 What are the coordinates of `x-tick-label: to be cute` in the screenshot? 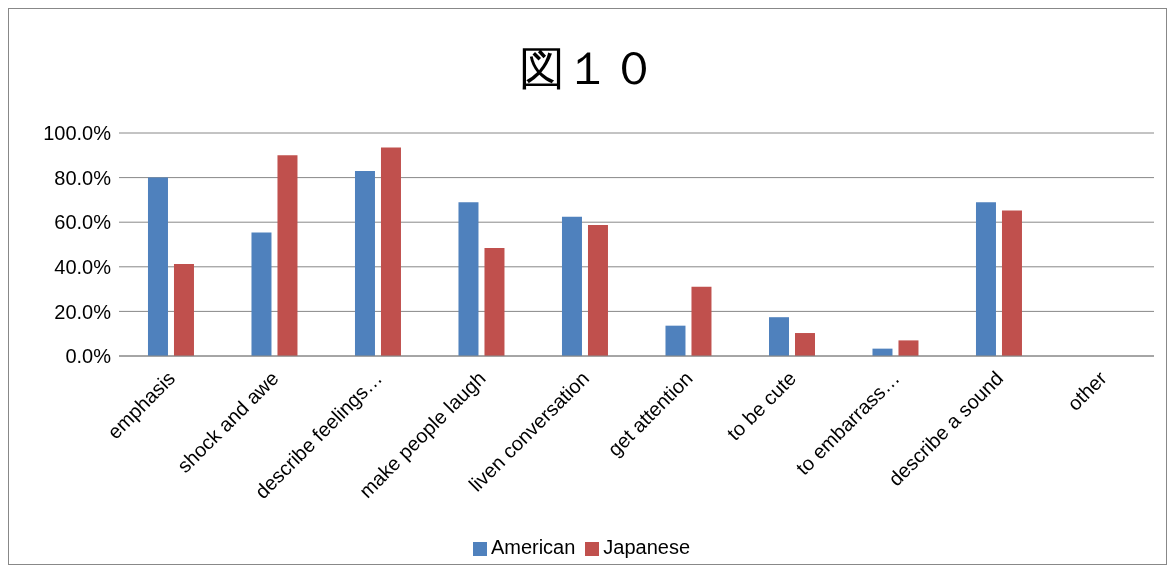 It's located at (761, 405).